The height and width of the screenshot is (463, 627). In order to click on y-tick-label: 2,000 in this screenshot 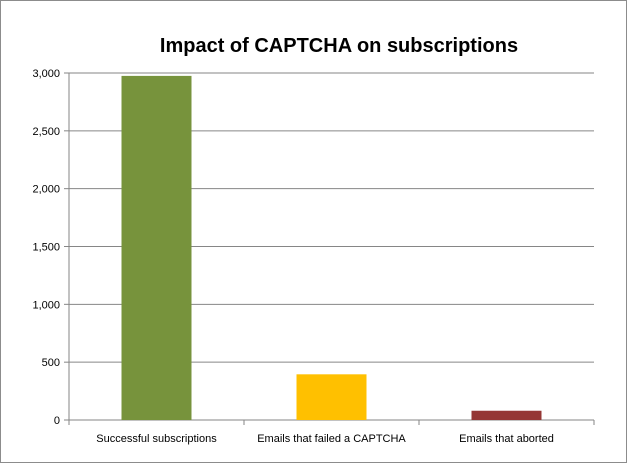, I will do `click(46, 190)`.